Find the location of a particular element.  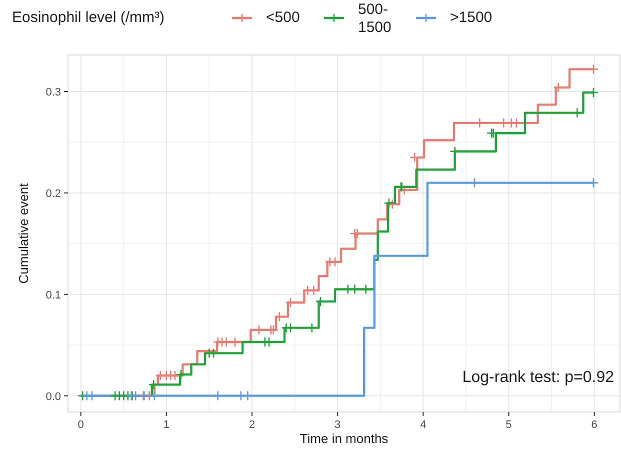

annotation: Log-rank test: p=0.92 is located at coordinates (538, 377).